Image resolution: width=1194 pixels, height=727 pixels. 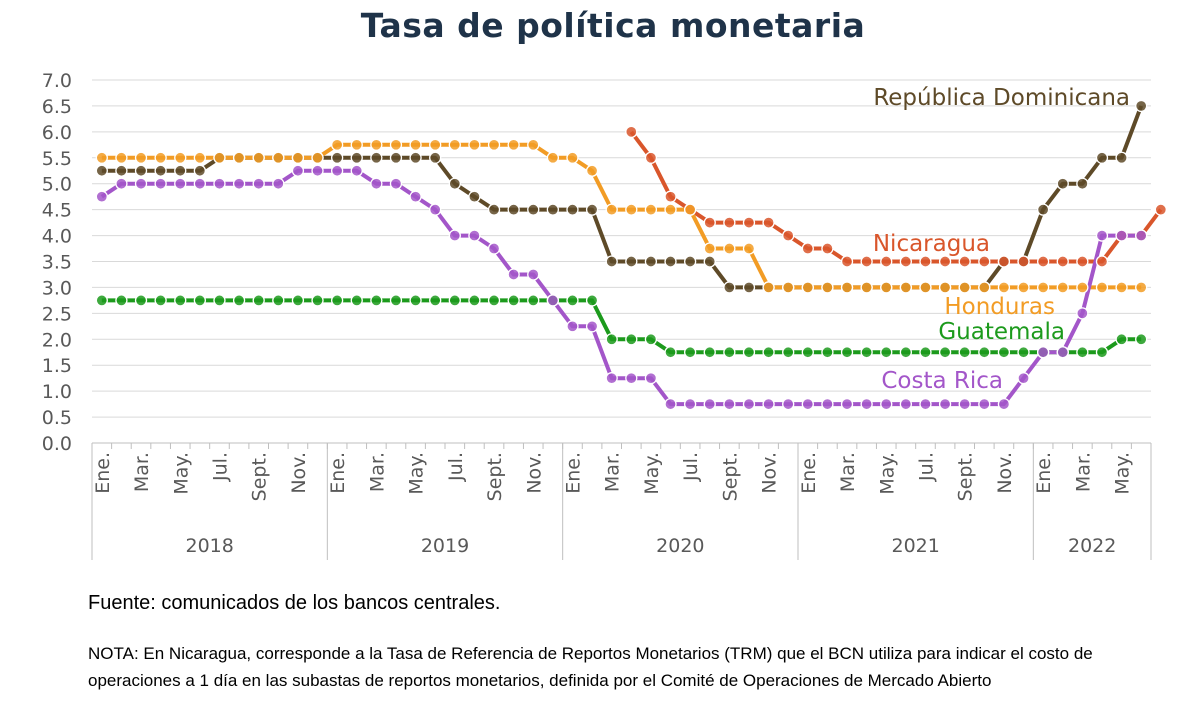 What do you see at coordinates (57, 107) in the screenshot?
I see `y-tick-label: 6.5` at bounding box center [57, 107].